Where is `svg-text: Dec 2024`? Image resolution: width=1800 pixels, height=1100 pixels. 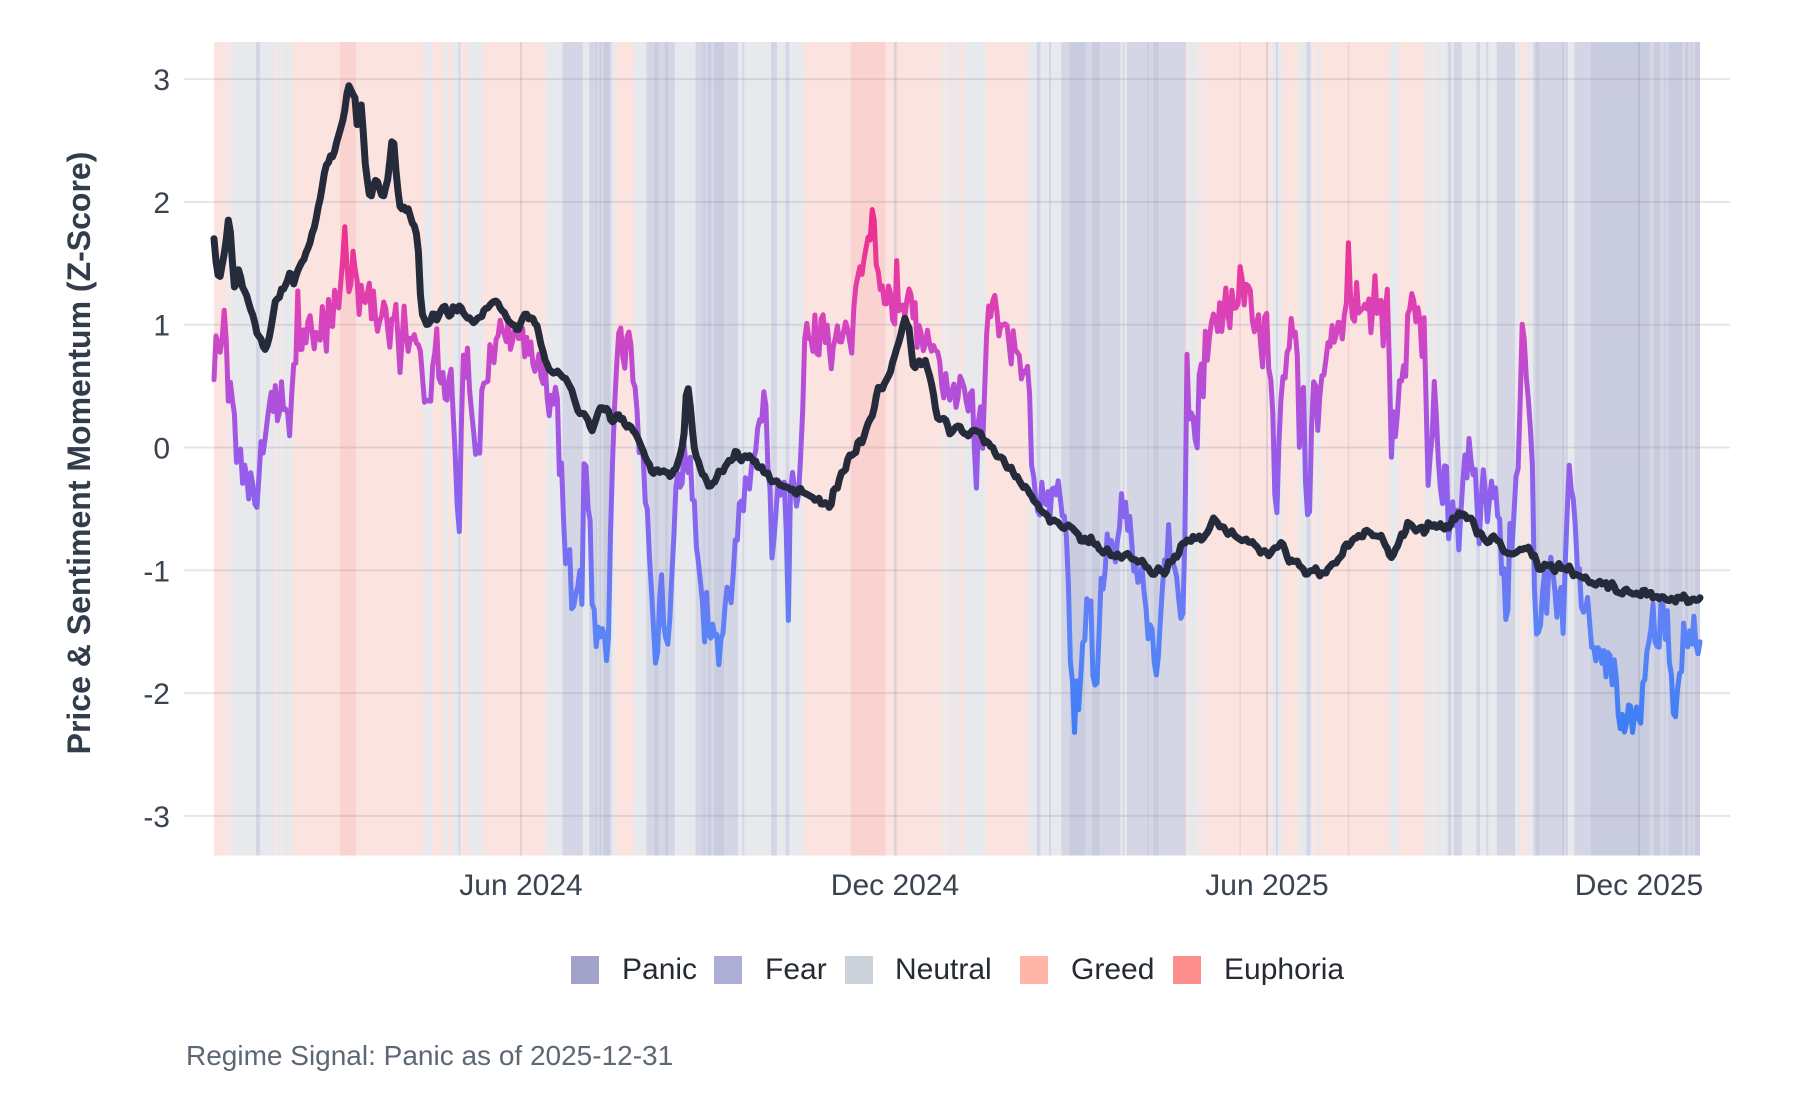 svg-text: Dec 2024 is located at coordinates (895, 885).